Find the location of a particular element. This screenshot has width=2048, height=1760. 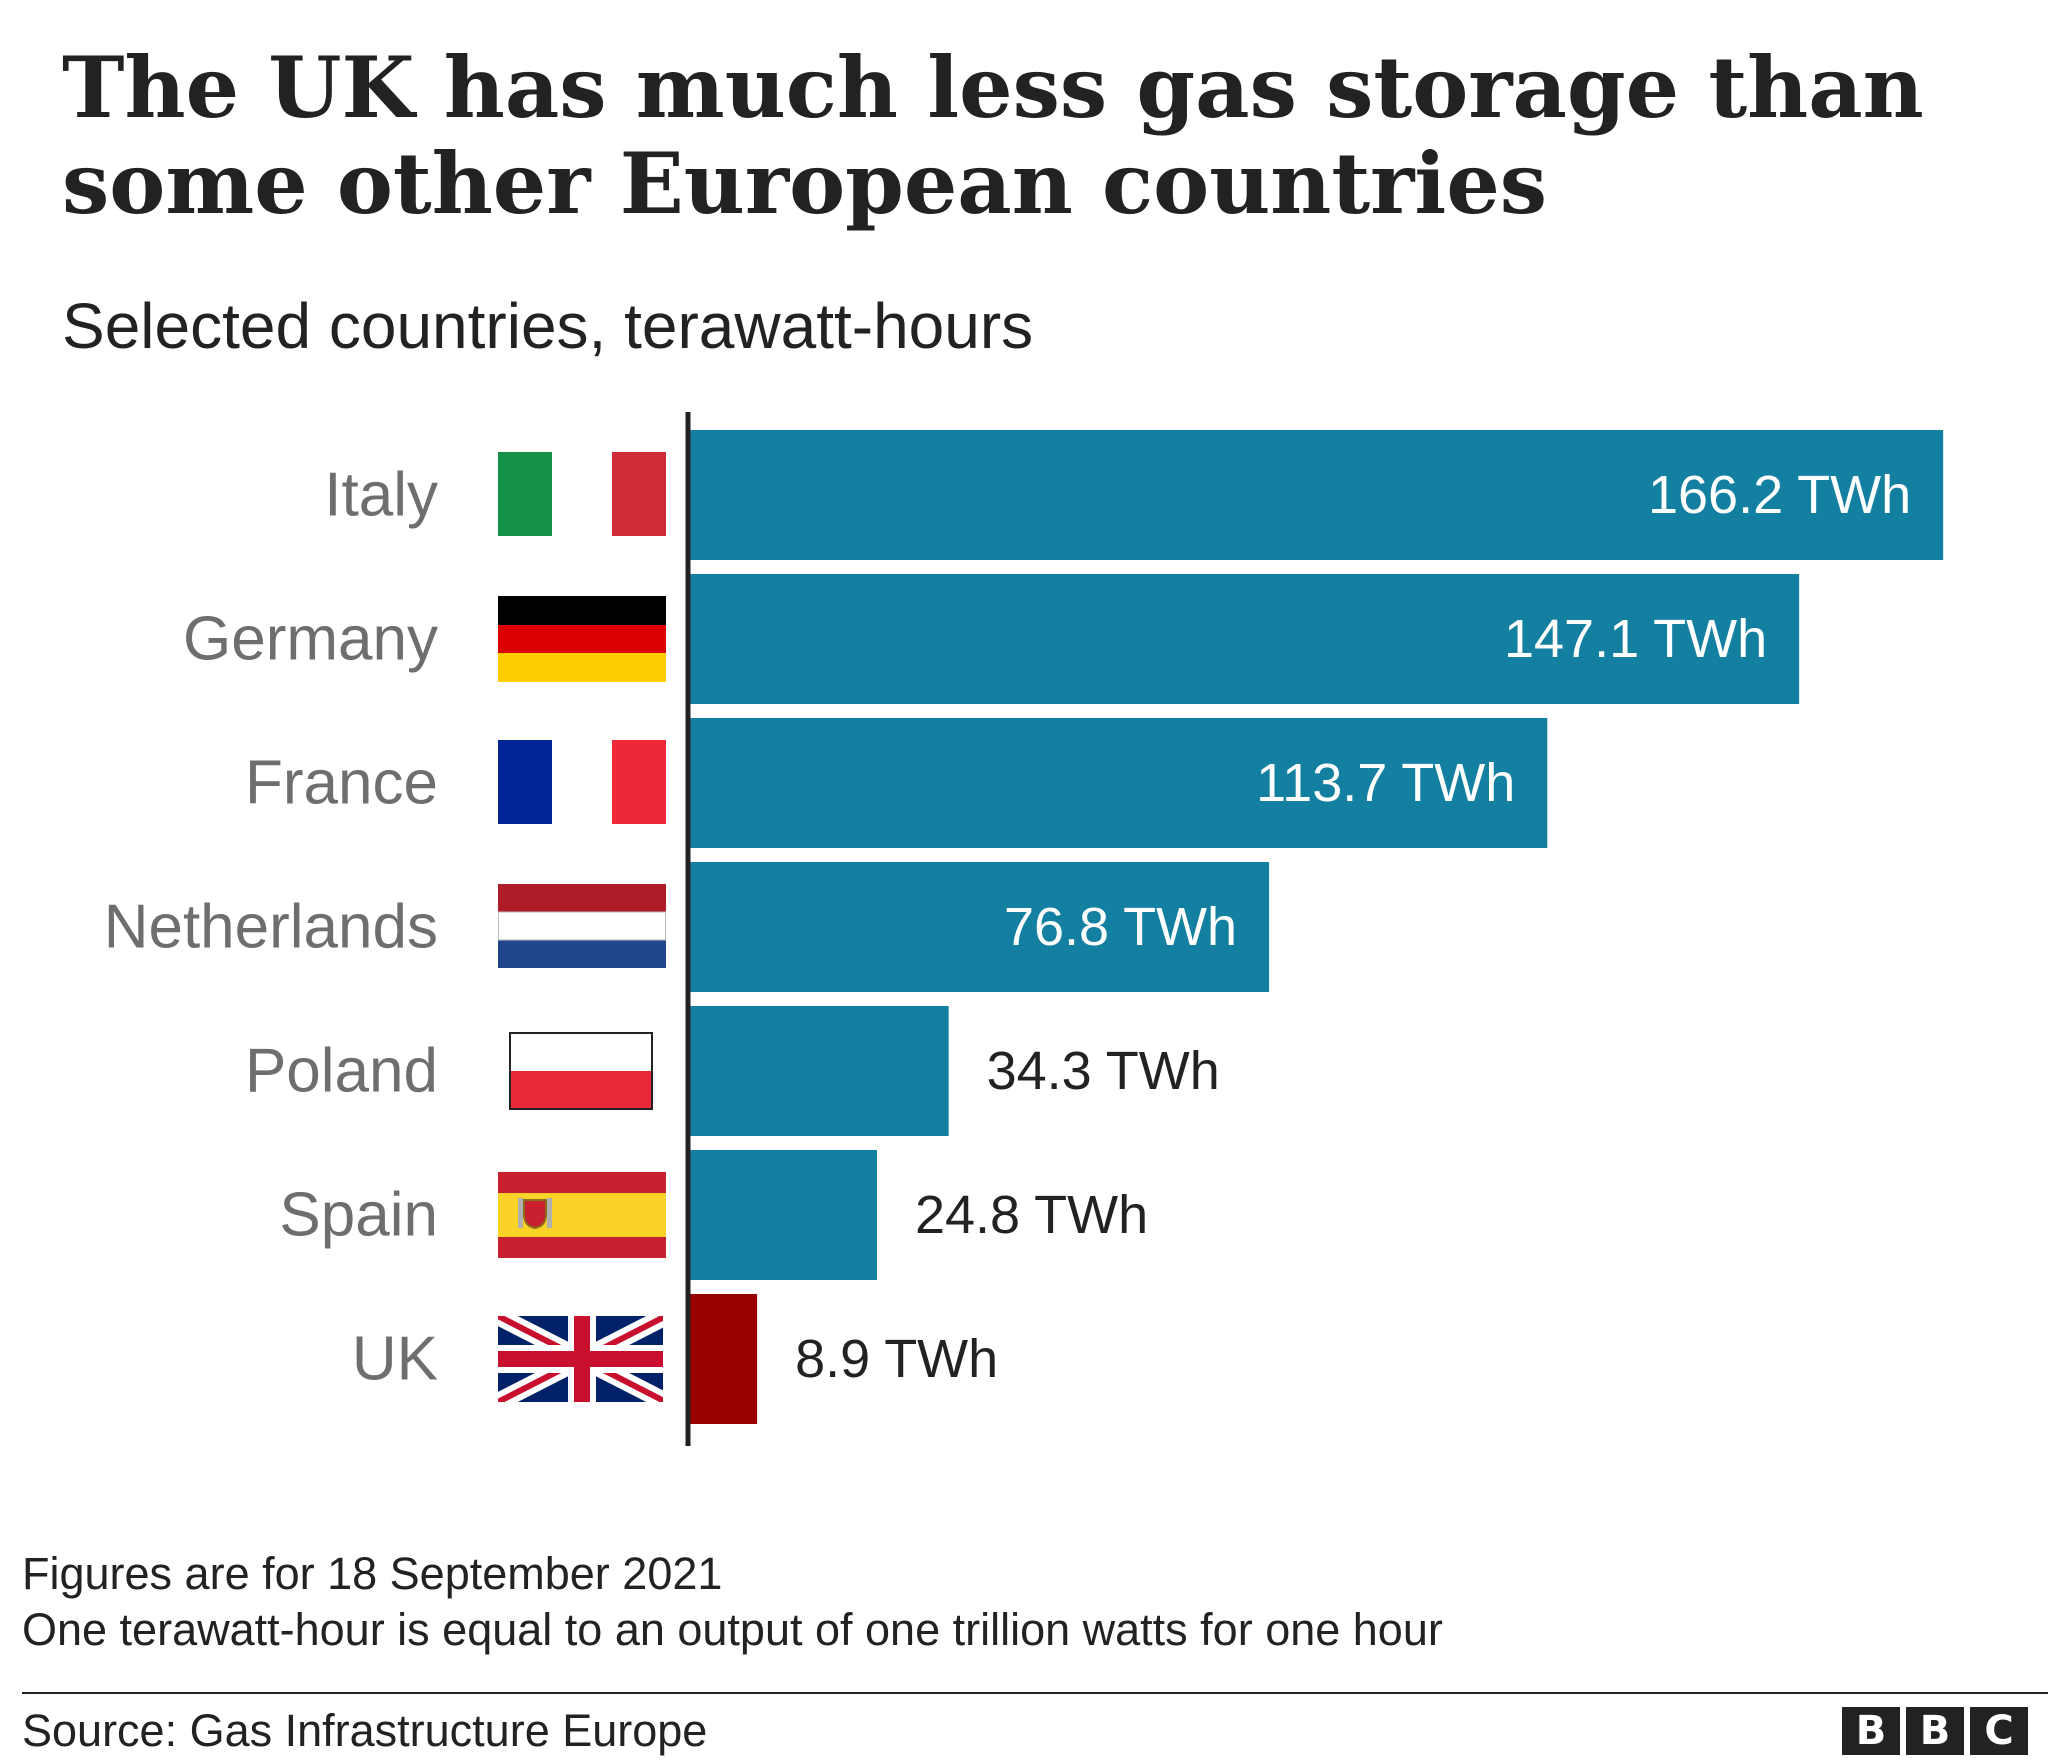

netherlands-flag-icon is located at coordinates (582, 926).